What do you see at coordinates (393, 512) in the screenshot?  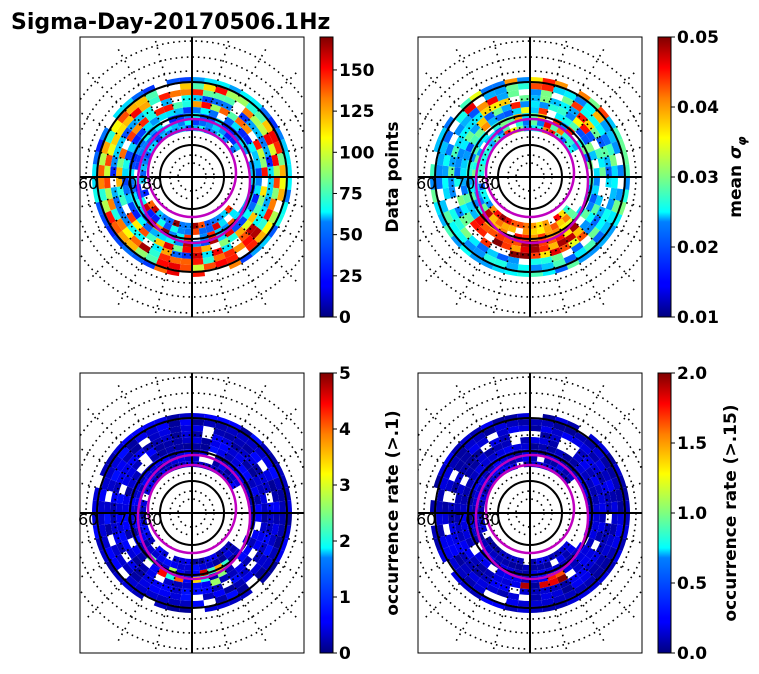 I see `colorbar-label: occurrence rate (>.1)` at bounding box center [393, 512].